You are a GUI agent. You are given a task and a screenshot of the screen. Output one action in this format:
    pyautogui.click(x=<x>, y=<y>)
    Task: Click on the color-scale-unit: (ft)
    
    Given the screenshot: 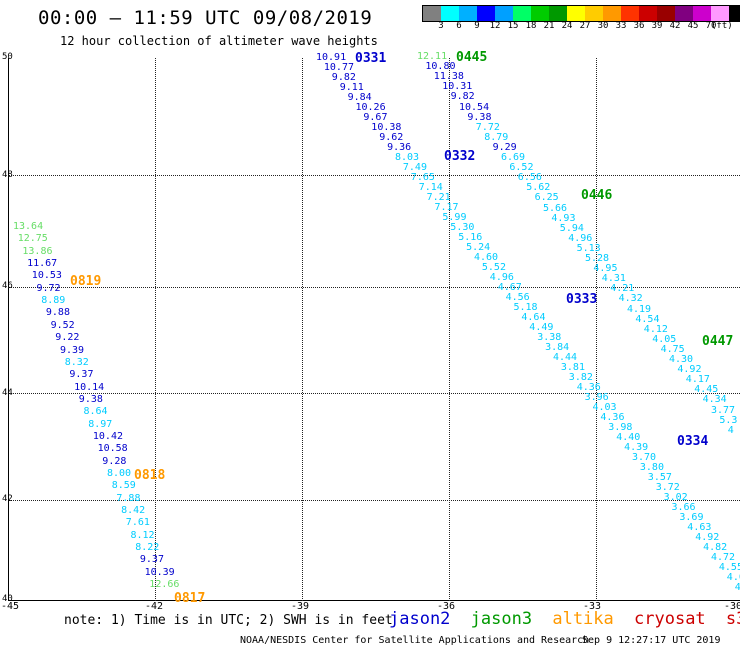 What is the action you would take?
    pyautogui.click(x=722, y=26)
    